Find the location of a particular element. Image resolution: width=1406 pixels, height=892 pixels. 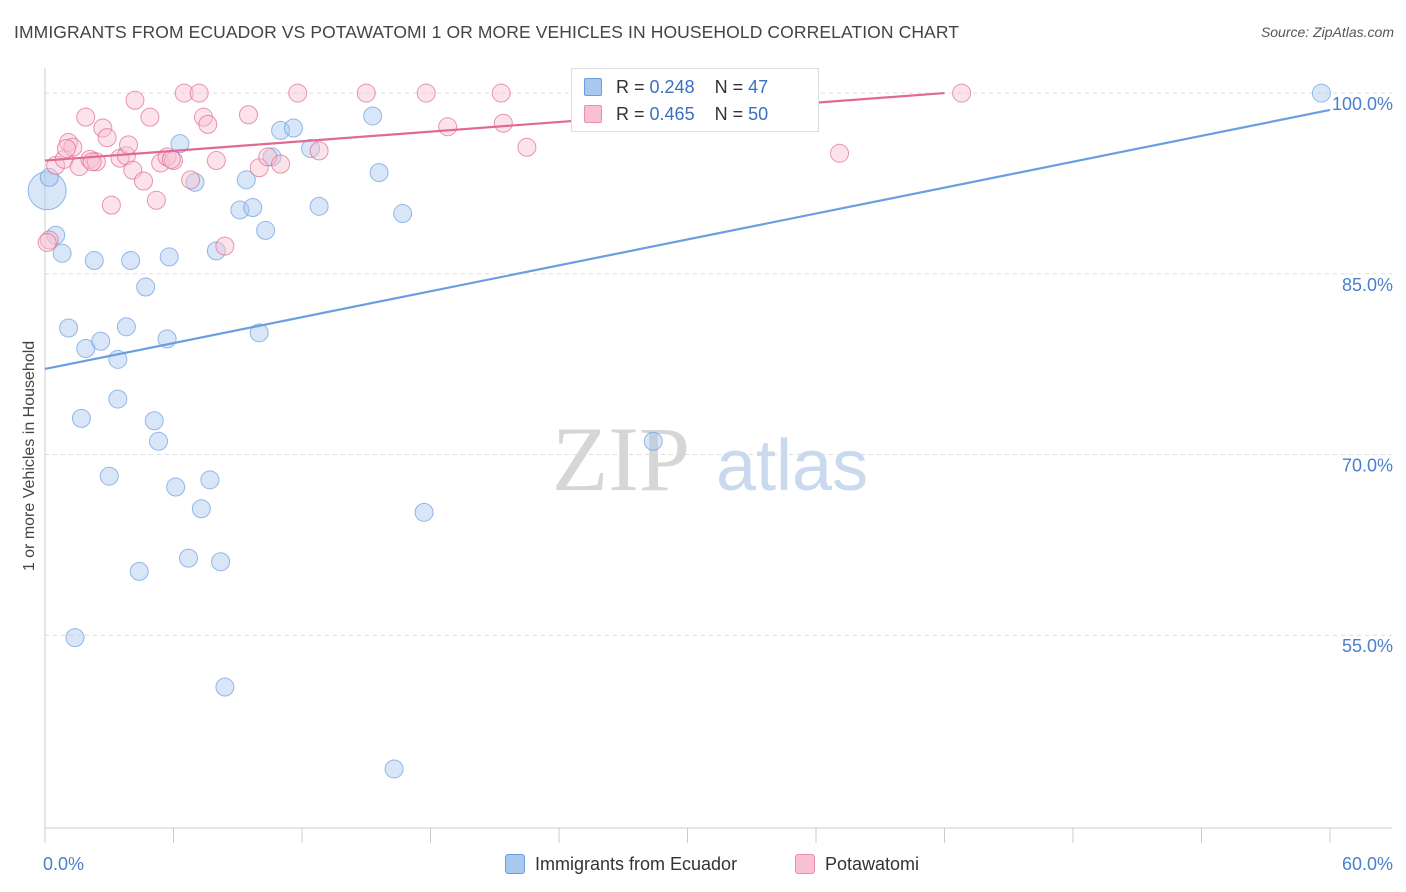

series-name-potawatomi: Potawatomi is located at coordinates (872, 863).